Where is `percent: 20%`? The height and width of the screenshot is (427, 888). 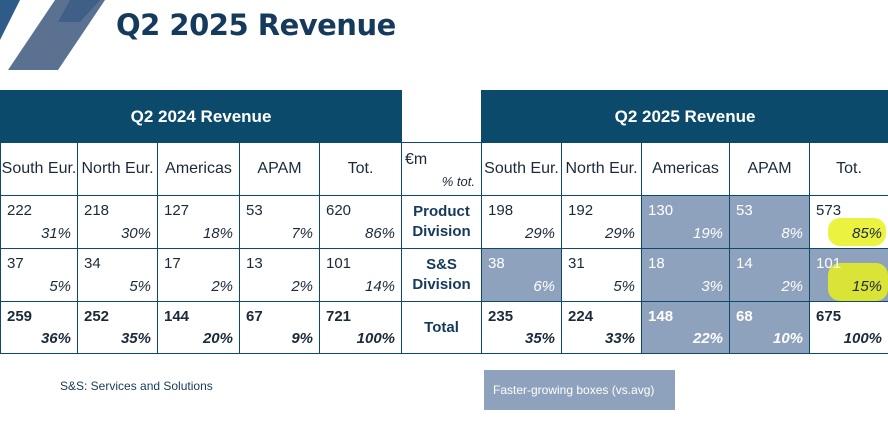 percent: 20% is located at coordinates (217, 338).